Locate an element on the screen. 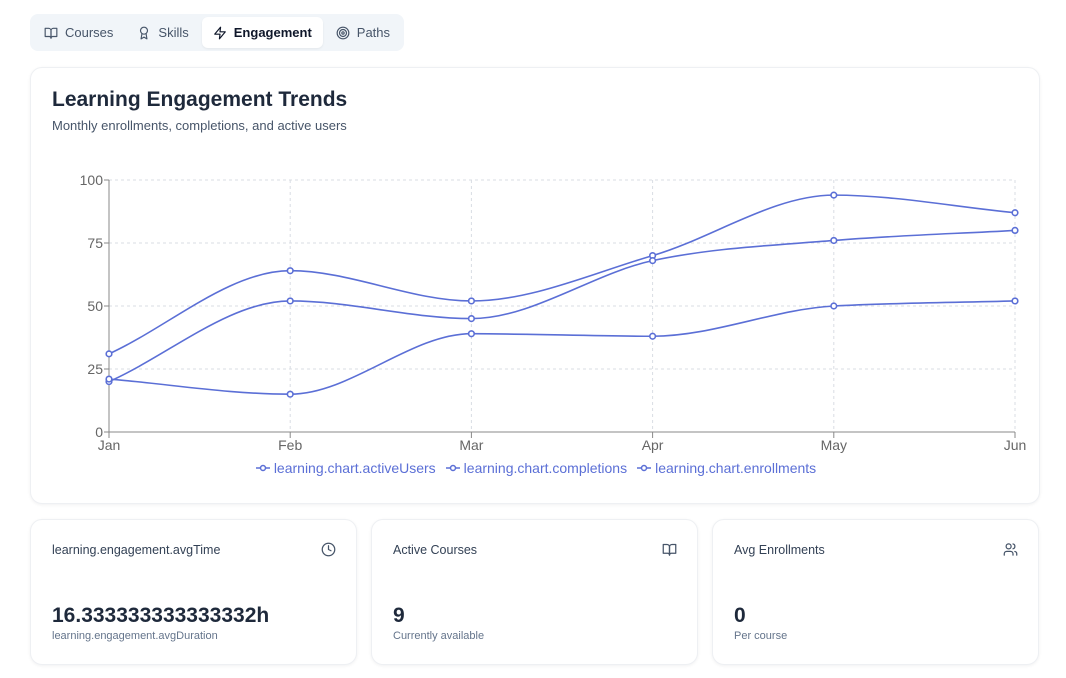 The width and height of the screenshot is (1066, 678). tab-label: Courses is located at coordinates (89, 32).